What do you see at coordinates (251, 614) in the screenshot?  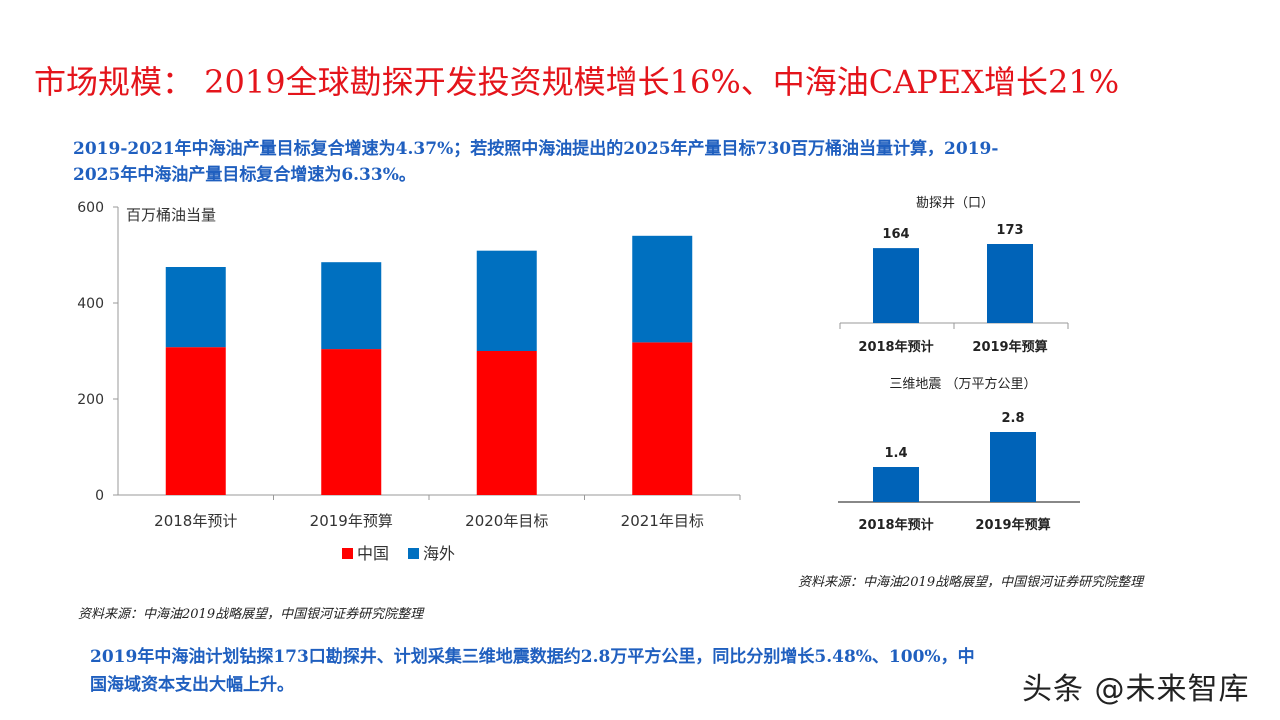 I see `source-note-main: 资料来源：中海油2019战略展望，中国银河证券研究院整理` at bounding box center [251, 614].